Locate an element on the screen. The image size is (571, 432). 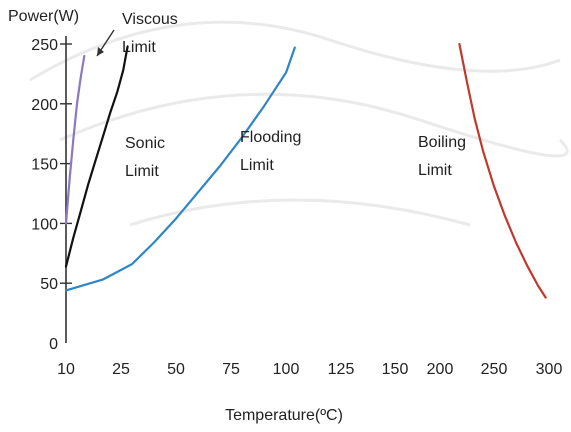
x-tick-label: 10 is located at coordinates (66, 369).